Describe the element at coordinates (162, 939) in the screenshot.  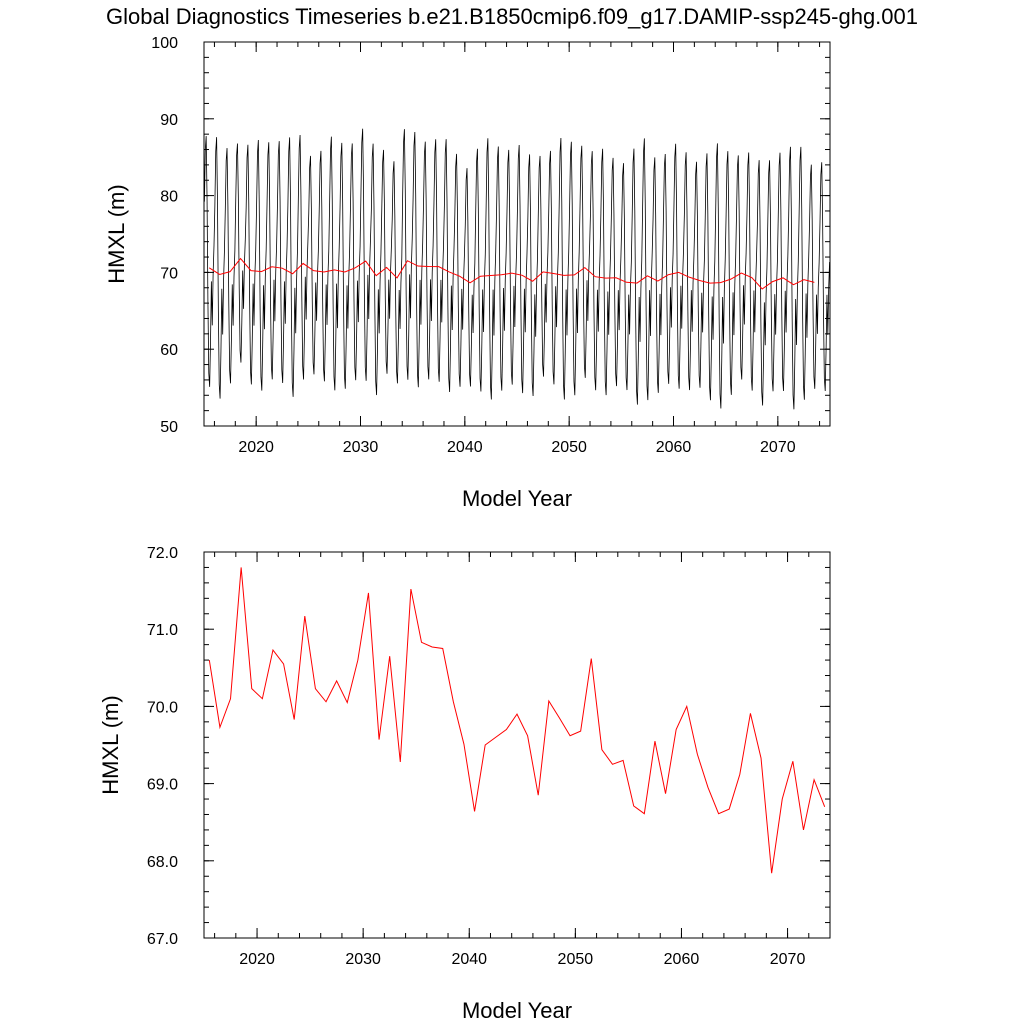
I see `y-tick-label: 67.0` at that location.